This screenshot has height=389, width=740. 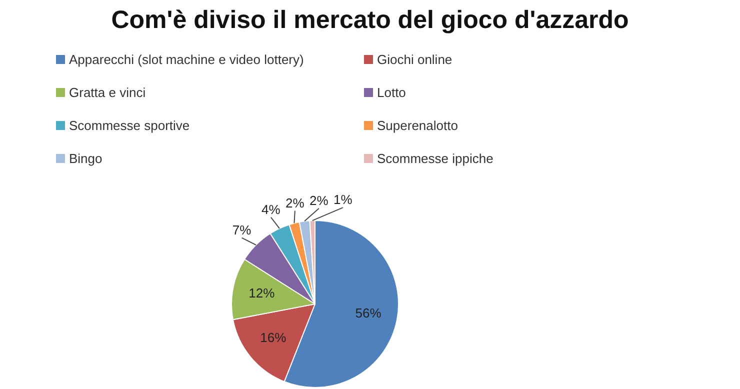 What do you see at coordinates (414, 59) in the screenshot?
I see `legend-label: Giochi online` at bounding box center [414, 59].